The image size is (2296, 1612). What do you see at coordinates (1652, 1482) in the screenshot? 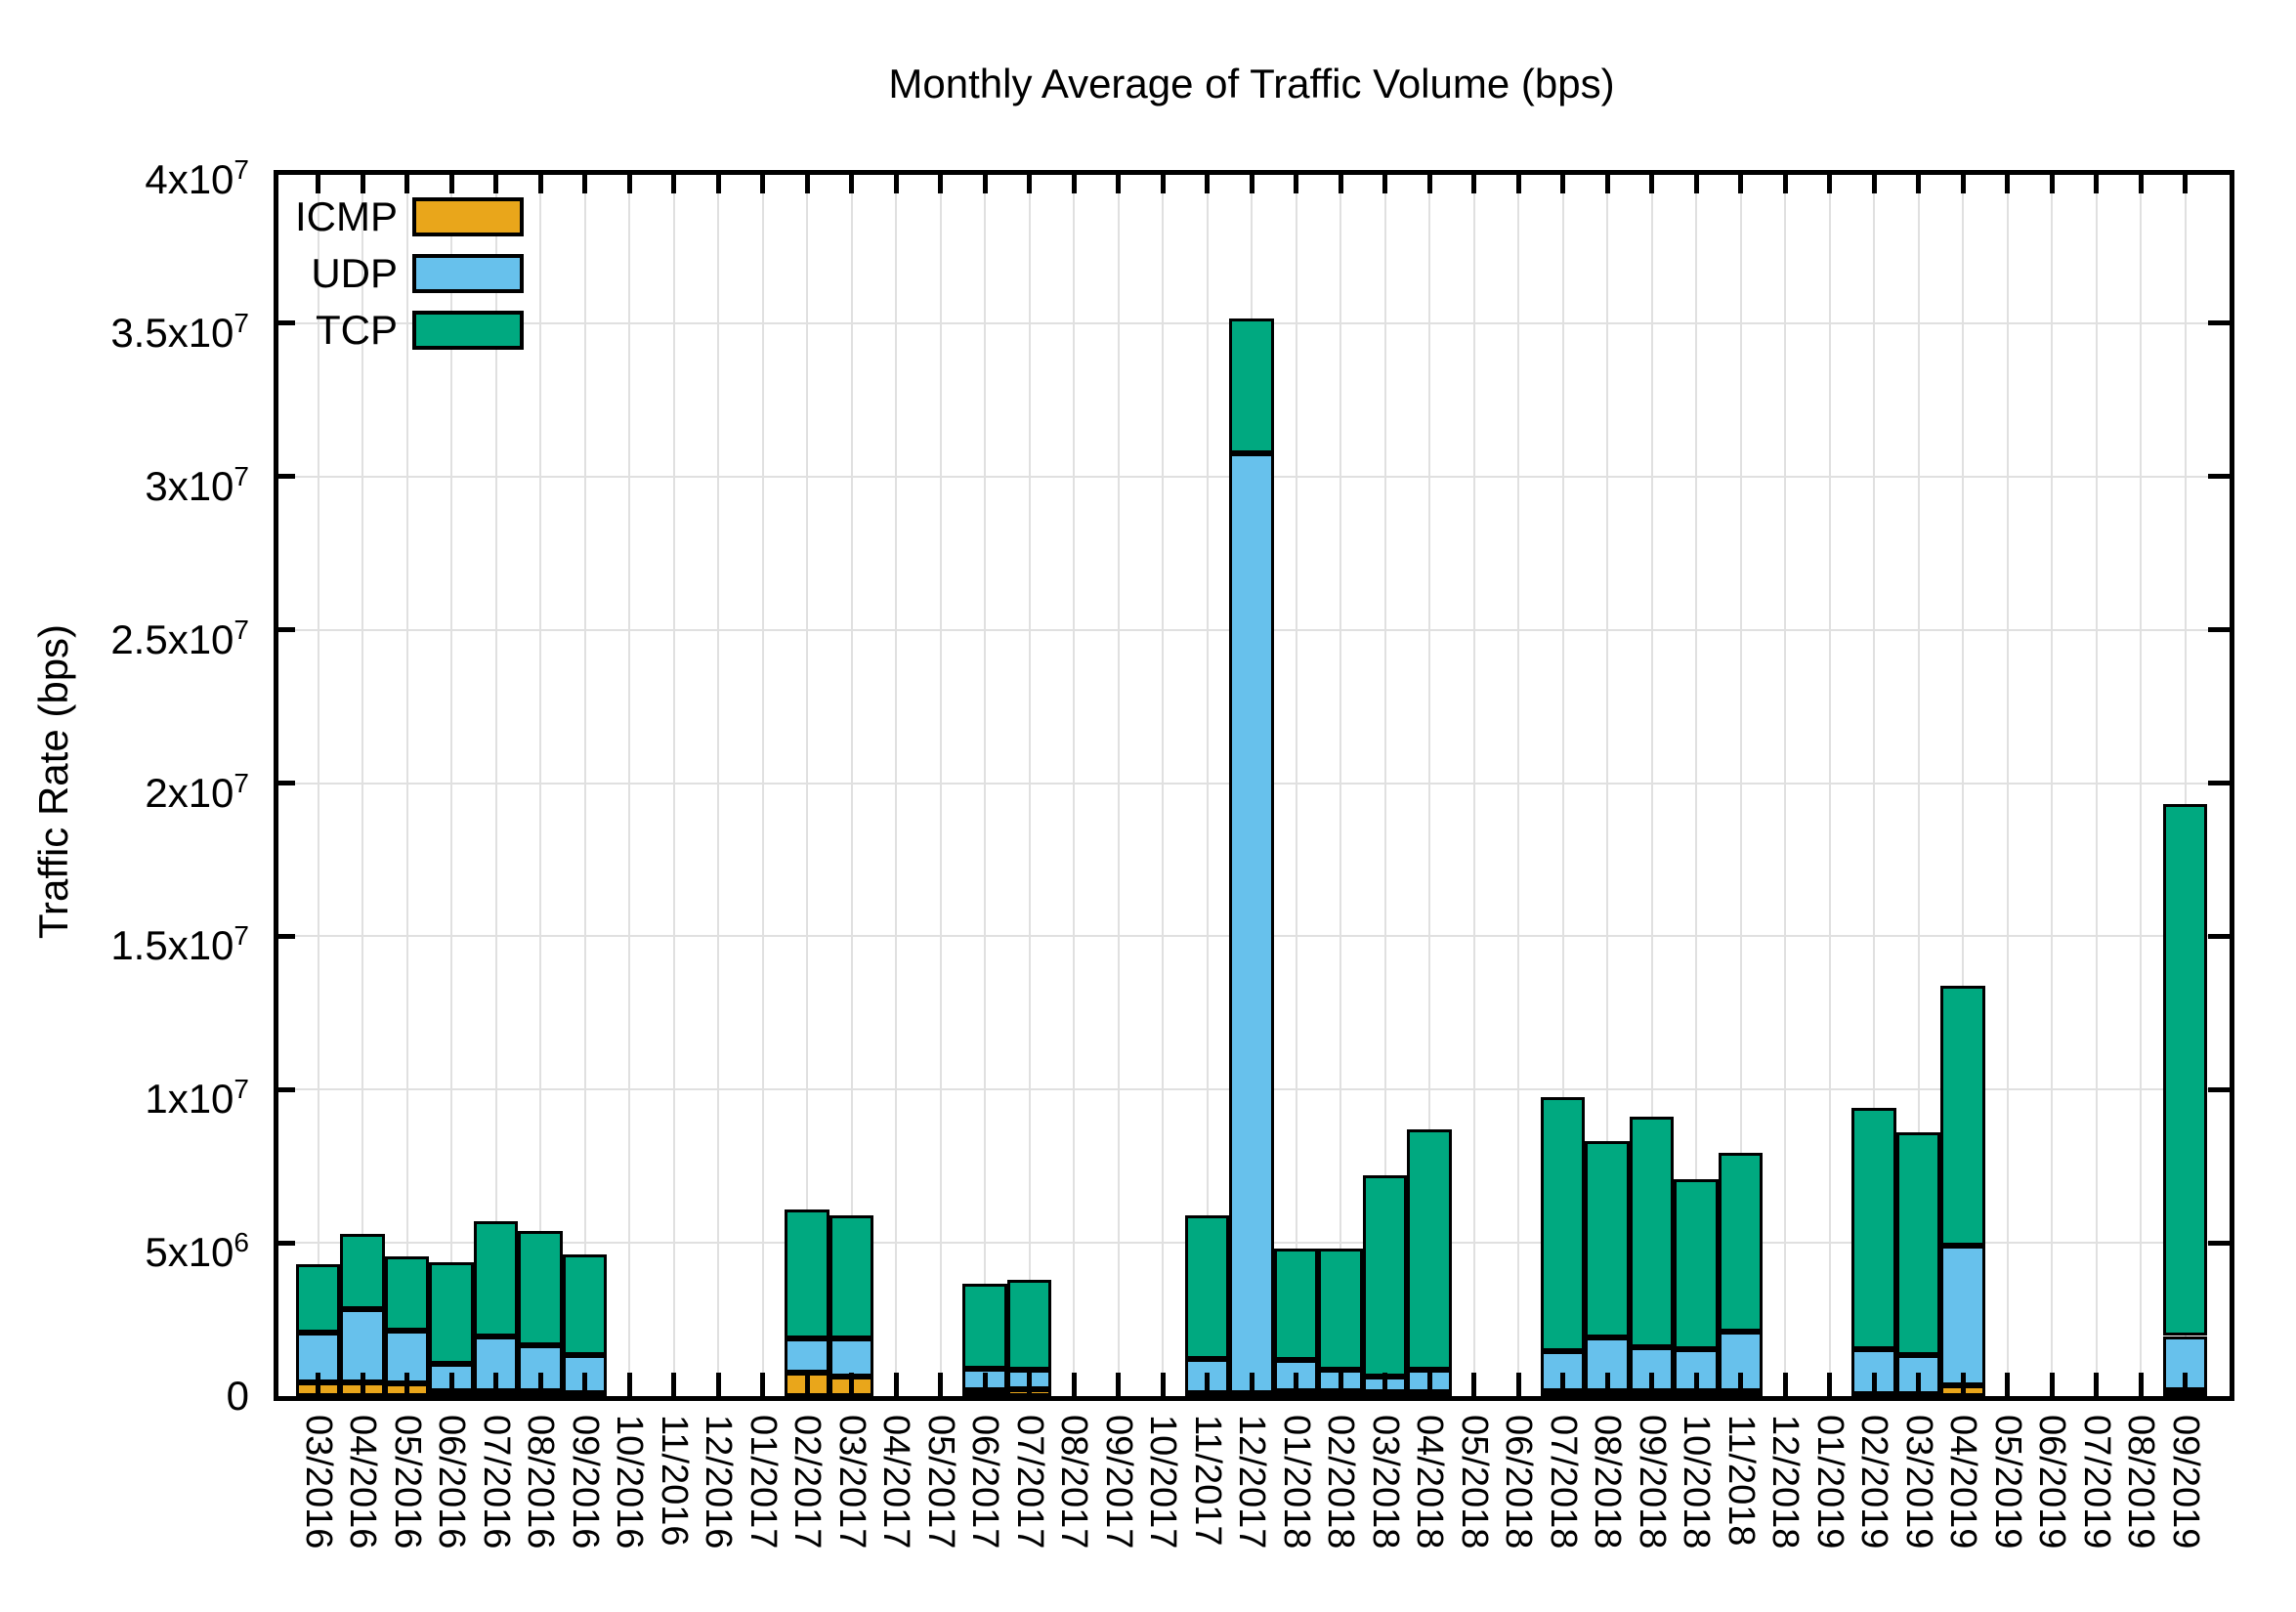
I see `x-tick-label: 09/2018` at bounding box center [1652, 1482].